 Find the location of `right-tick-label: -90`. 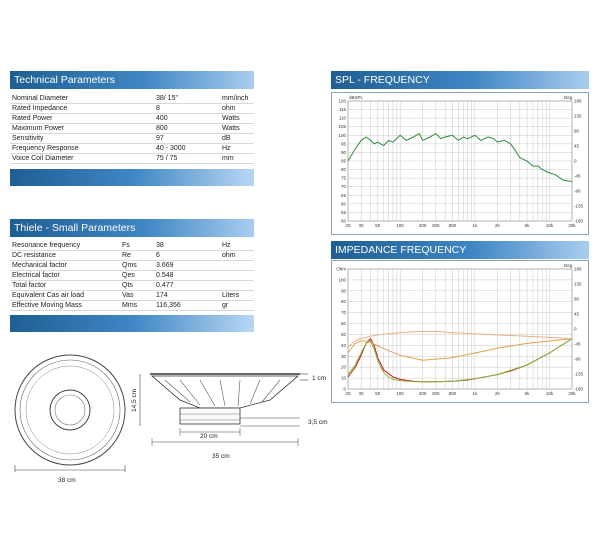

right-tick-label: -90 is located at coordinates (577, 359).